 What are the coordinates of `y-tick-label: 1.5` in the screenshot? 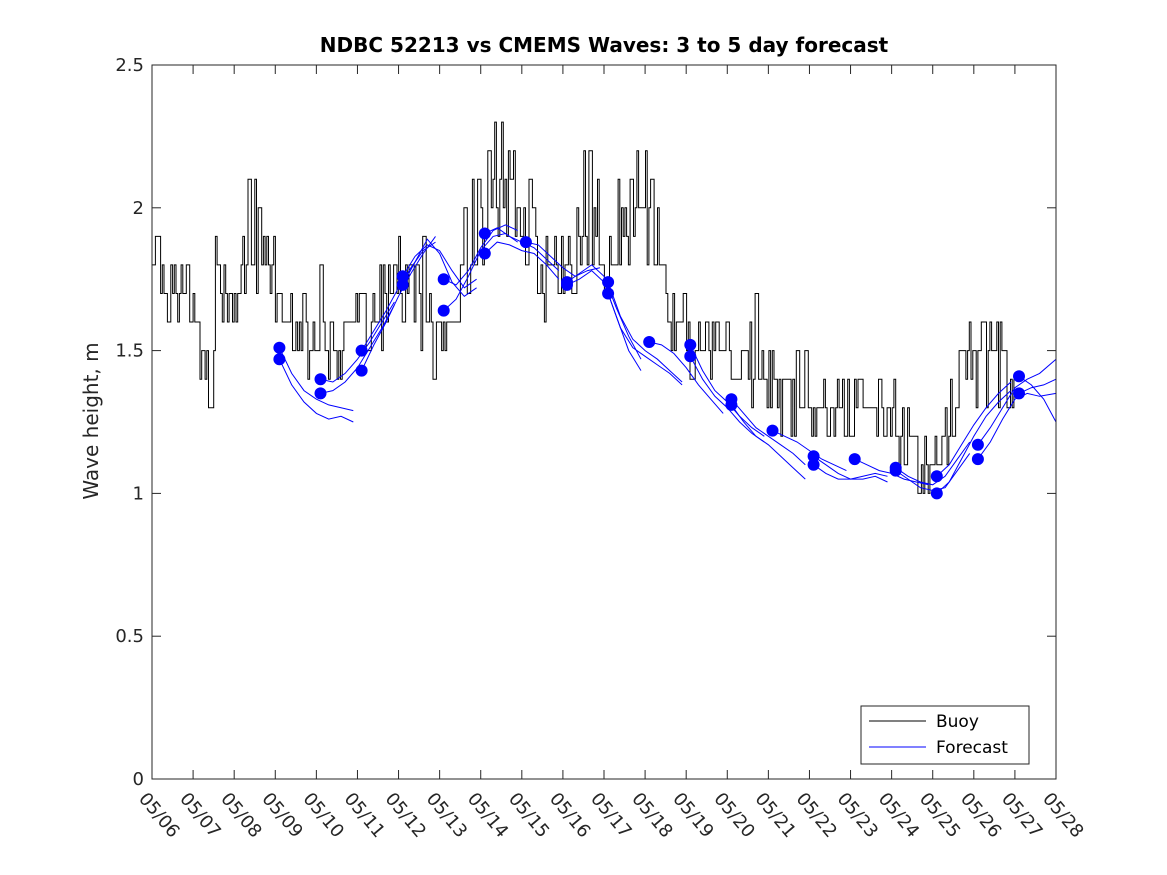 It's located at (129, 351).